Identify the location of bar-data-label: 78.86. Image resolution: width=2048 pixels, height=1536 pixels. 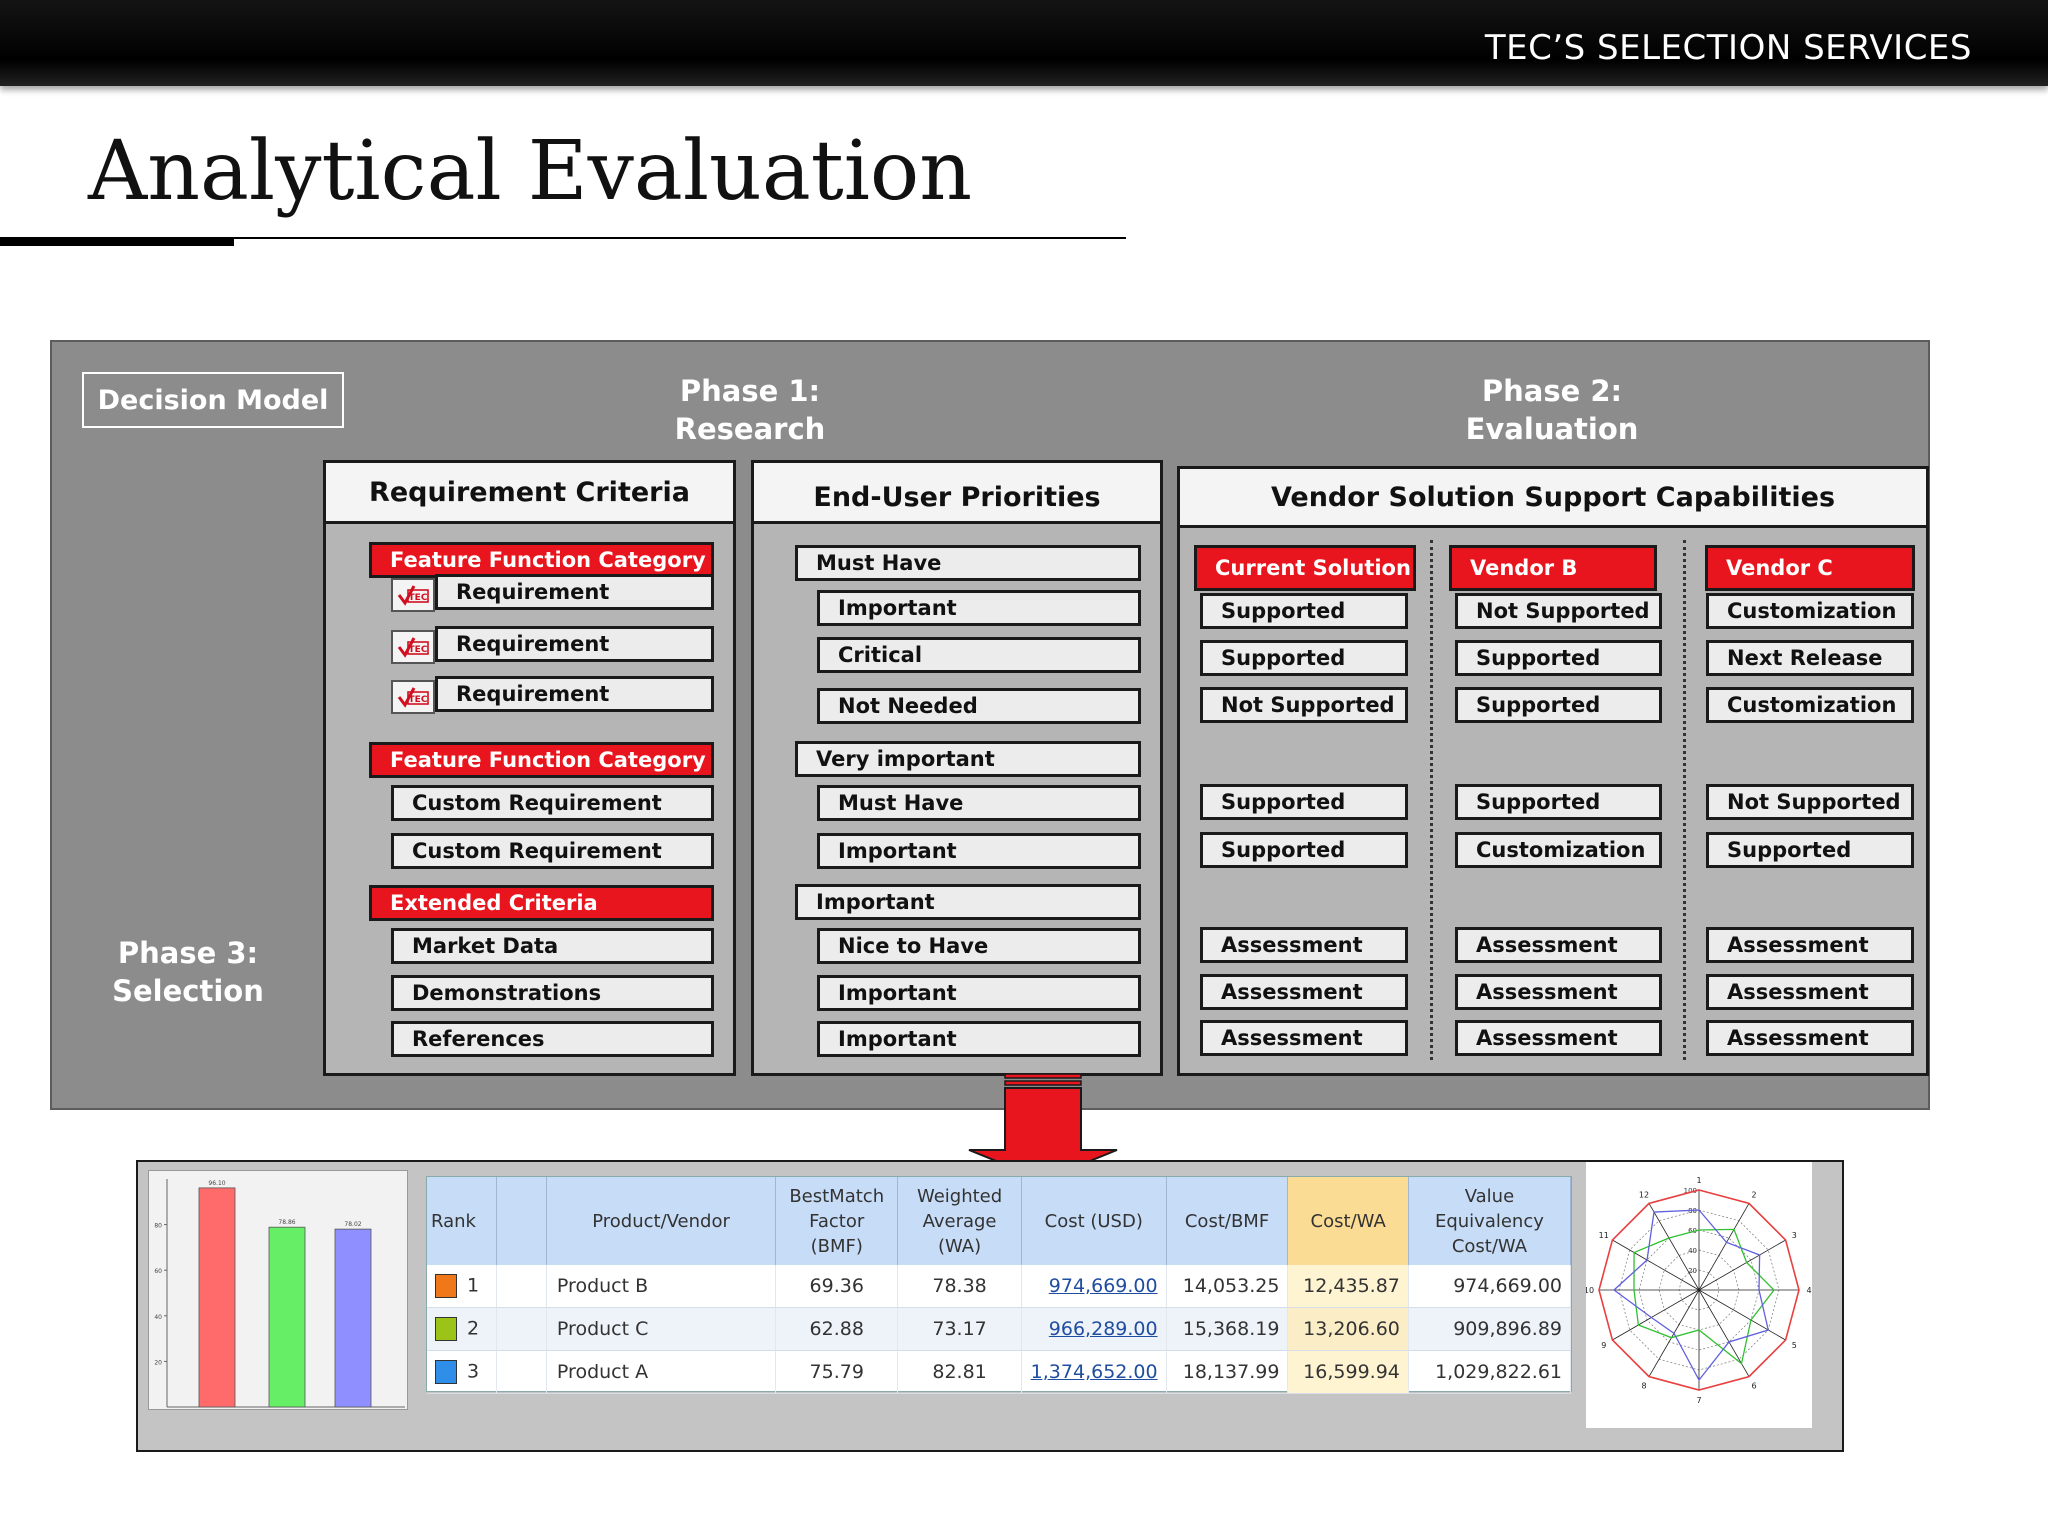
(286, 1222).